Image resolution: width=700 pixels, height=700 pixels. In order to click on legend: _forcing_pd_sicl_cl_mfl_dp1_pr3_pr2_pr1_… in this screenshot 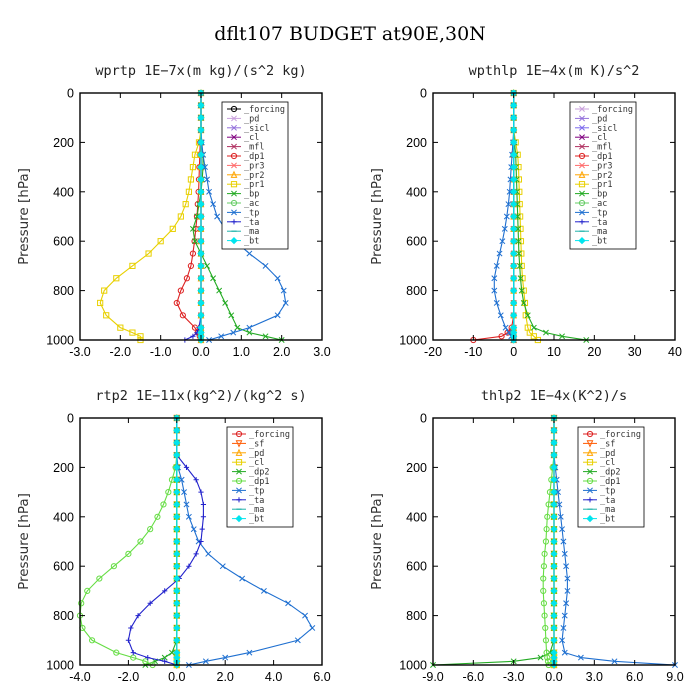, I will do `click(255, 175)`.